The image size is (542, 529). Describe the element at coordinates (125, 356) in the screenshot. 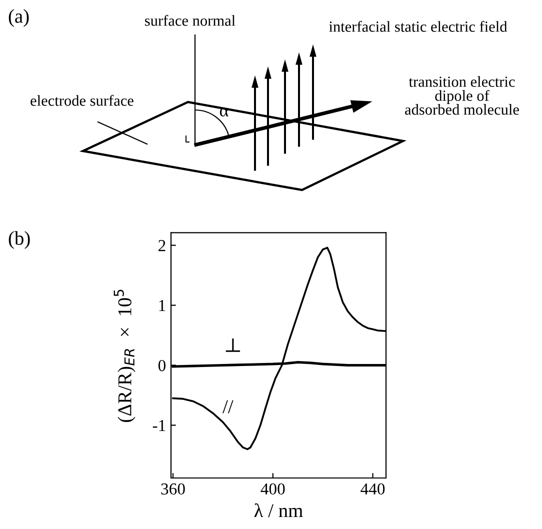

I see `y-axis-title: (ΔR/R)$_{ER}$ × 10$^{5}$` at that location.